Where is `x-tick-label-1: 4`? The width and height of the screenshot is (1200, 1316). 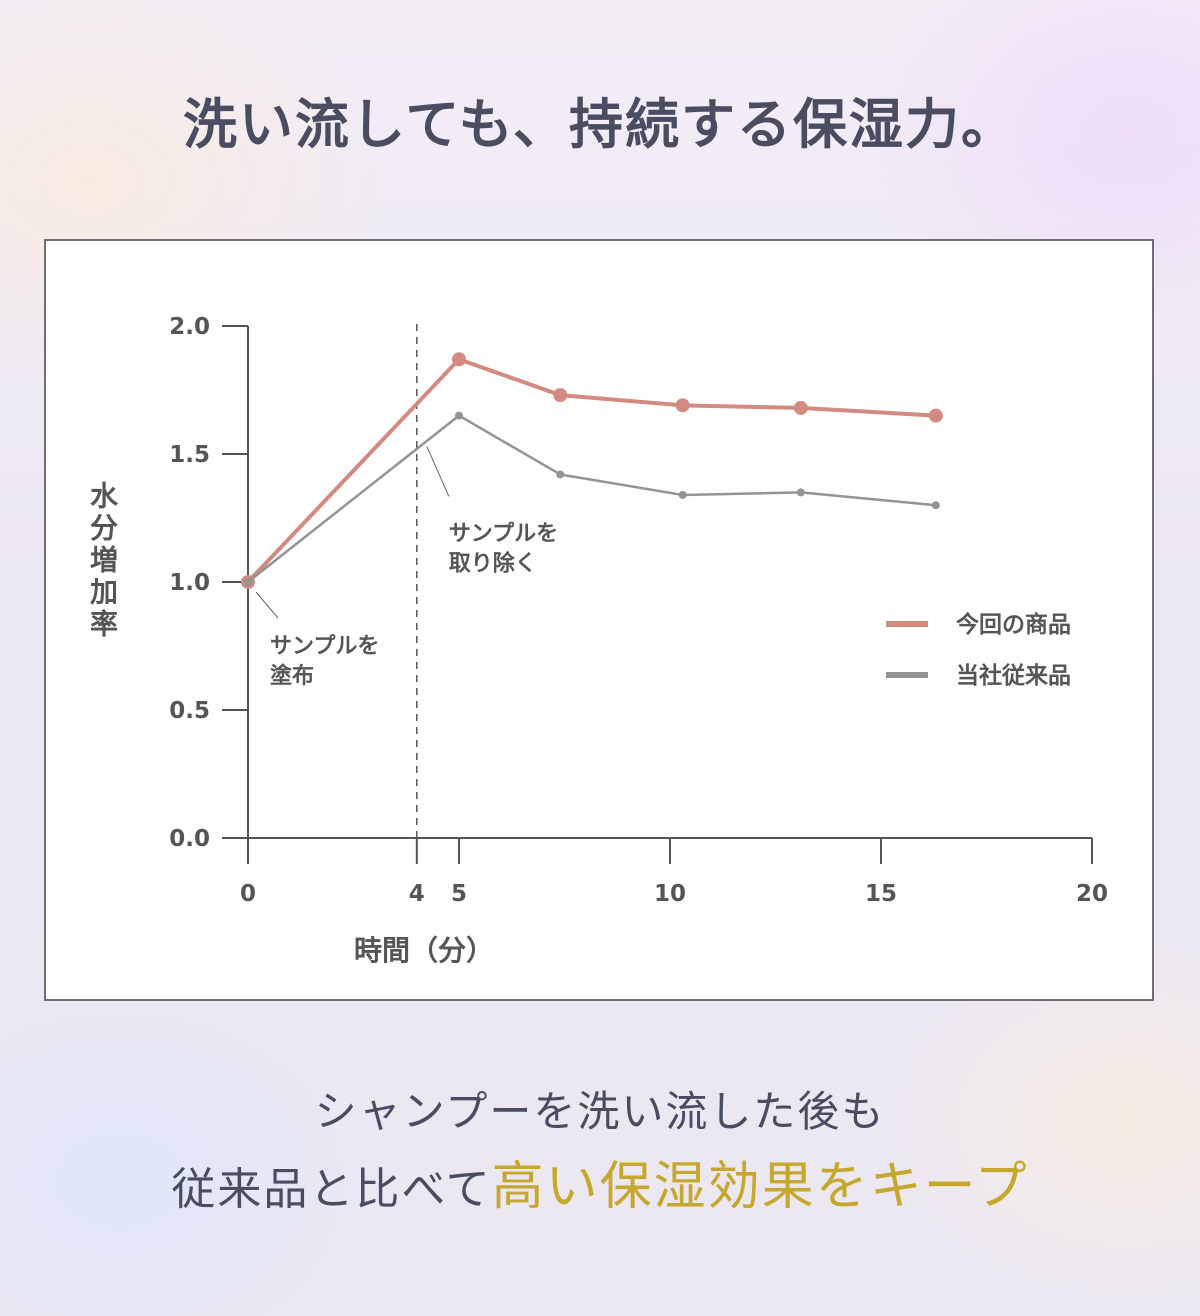 x-tick-label-1: 4 is located at coordinates (417, 894).